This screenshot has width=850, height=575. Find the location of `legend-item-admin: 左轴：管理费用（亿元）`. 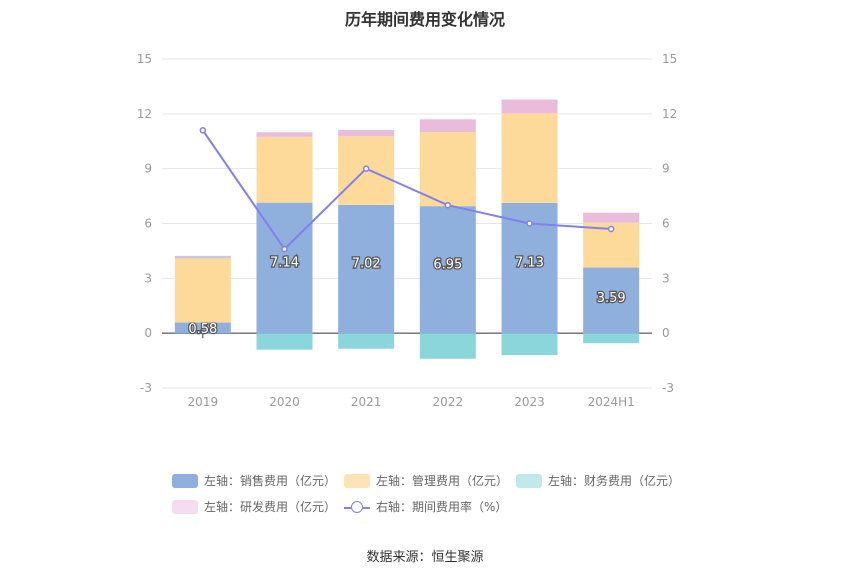

legend-item-admin: 左轴：管理费用（亿元） is located at coordinates (426, 480).